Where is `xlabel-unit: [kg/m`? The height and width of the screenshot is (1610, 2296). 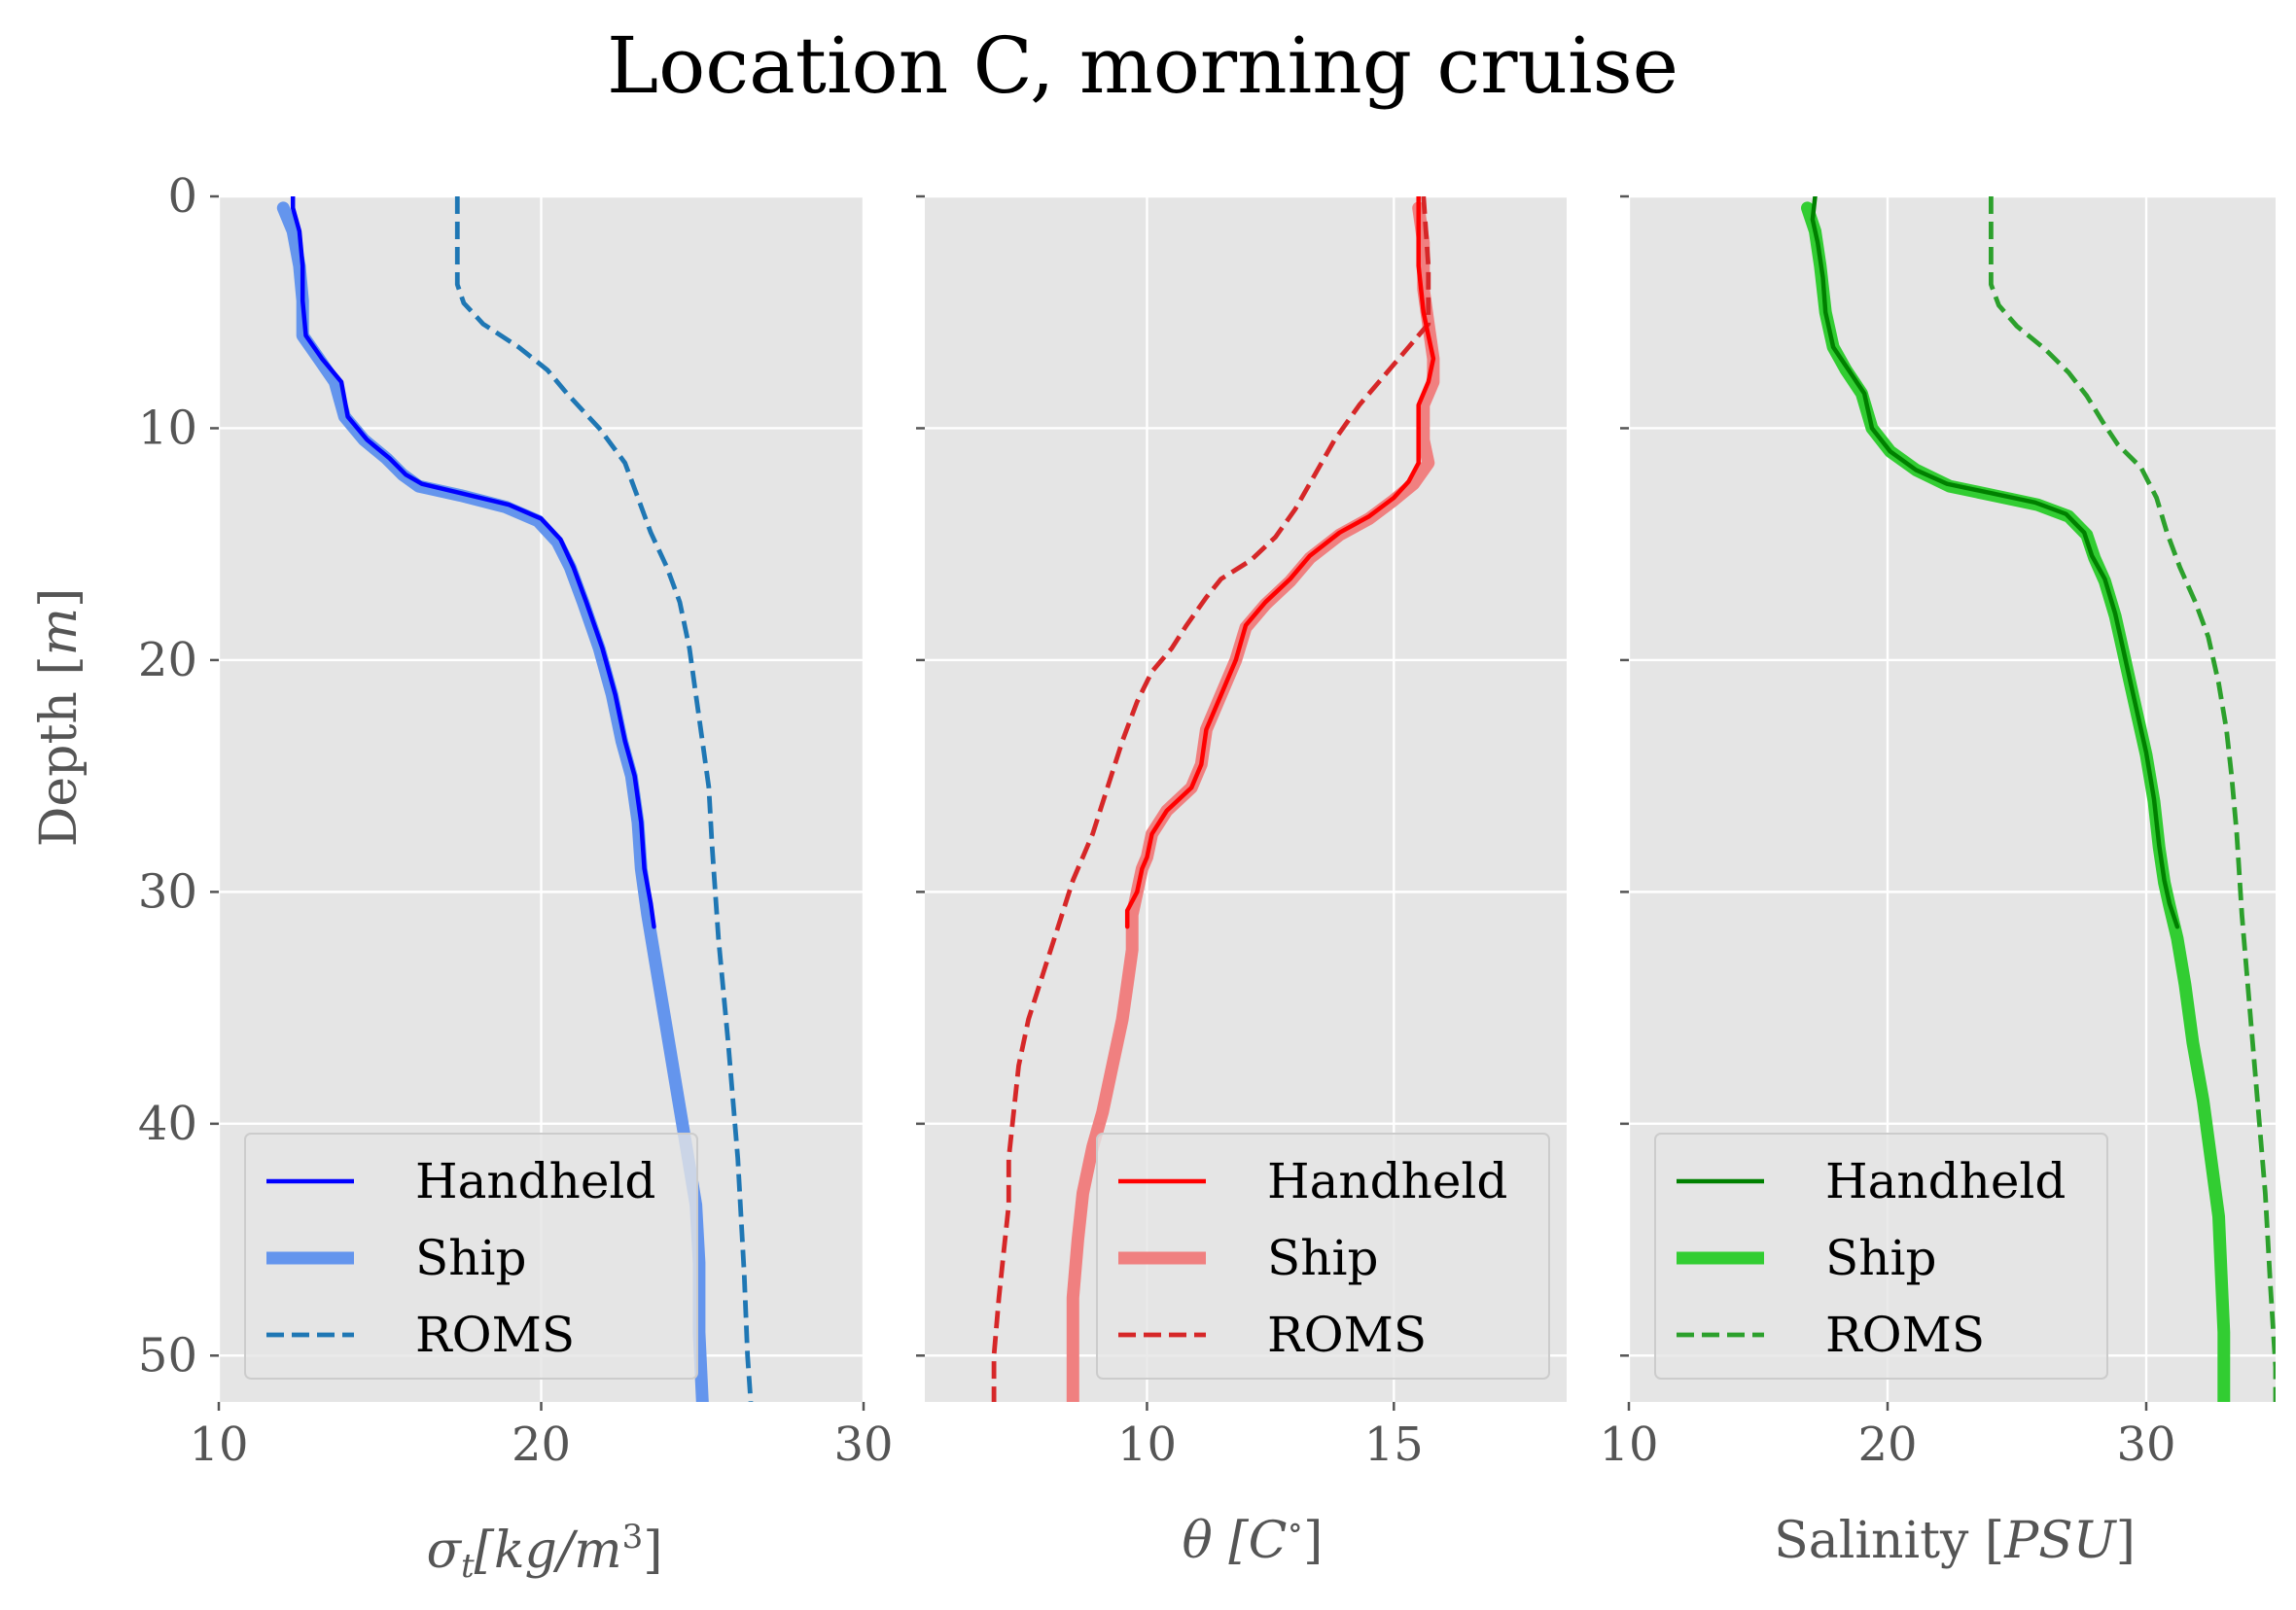 xlabel-unit: [kg/m is located at coordinates (548, 1551).